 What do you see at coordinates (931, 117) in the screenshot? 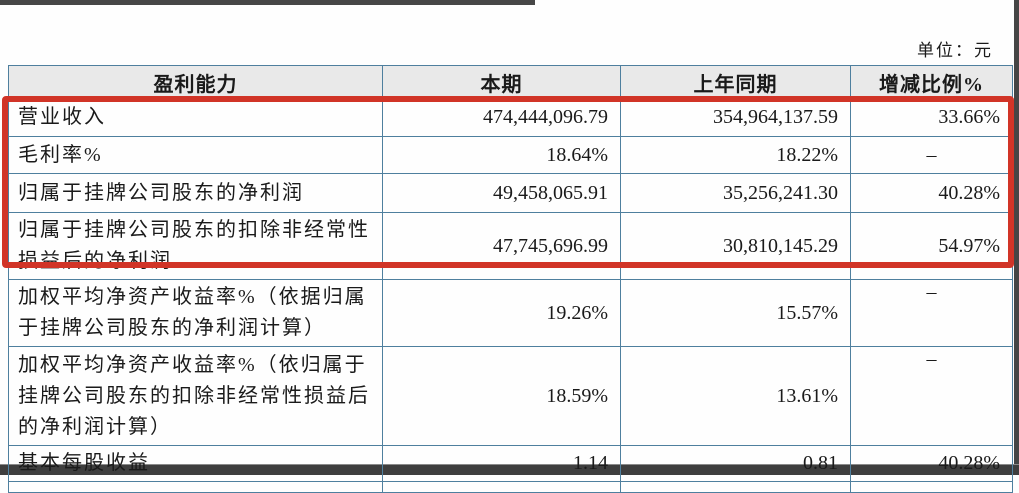
I see `cell-change: 33.66%` at bounding box center [931, 117].